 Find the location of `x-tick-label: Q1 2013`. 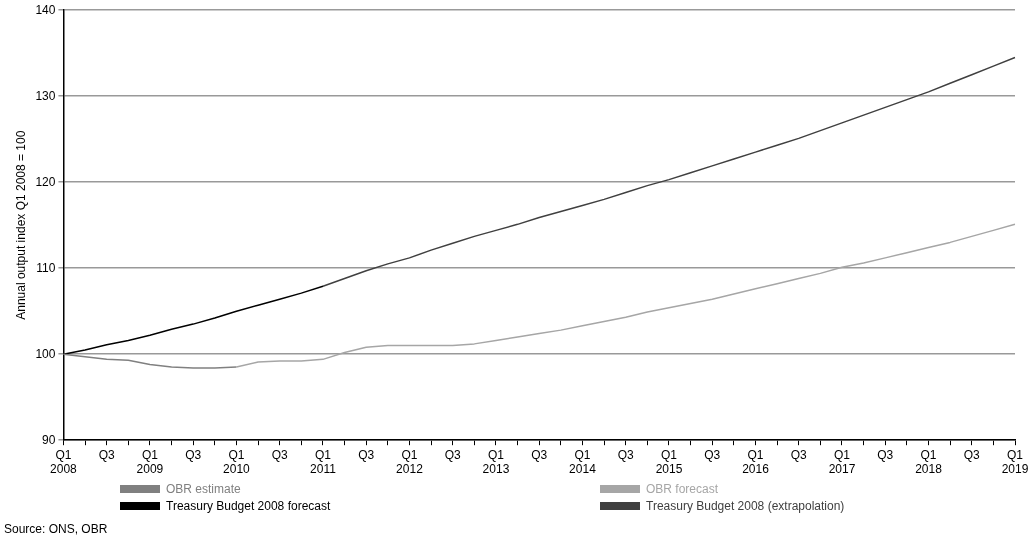

x-tick-label: Q1 2013 is located at coordinates (496, 462).